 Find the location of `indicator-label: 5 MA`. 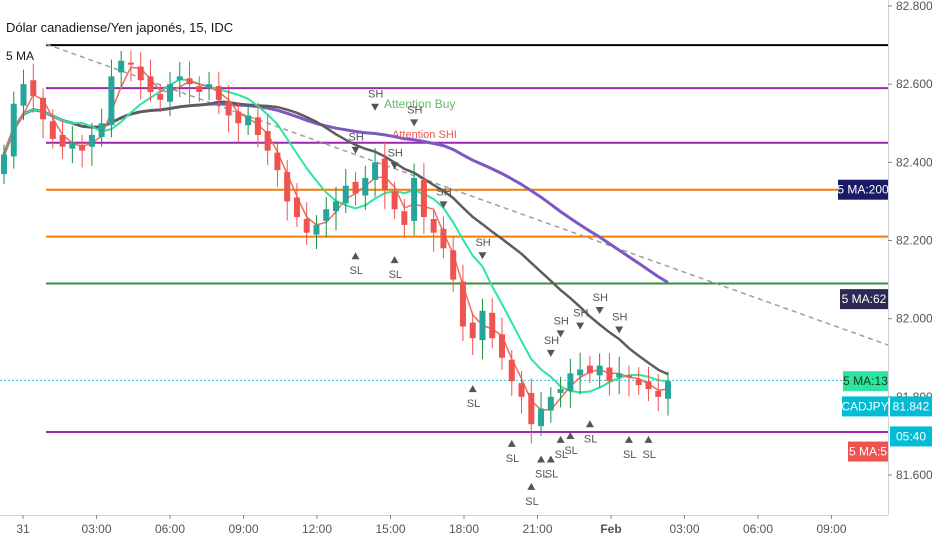

indicator-label: 5 MA is located at coordinates (20, 56).